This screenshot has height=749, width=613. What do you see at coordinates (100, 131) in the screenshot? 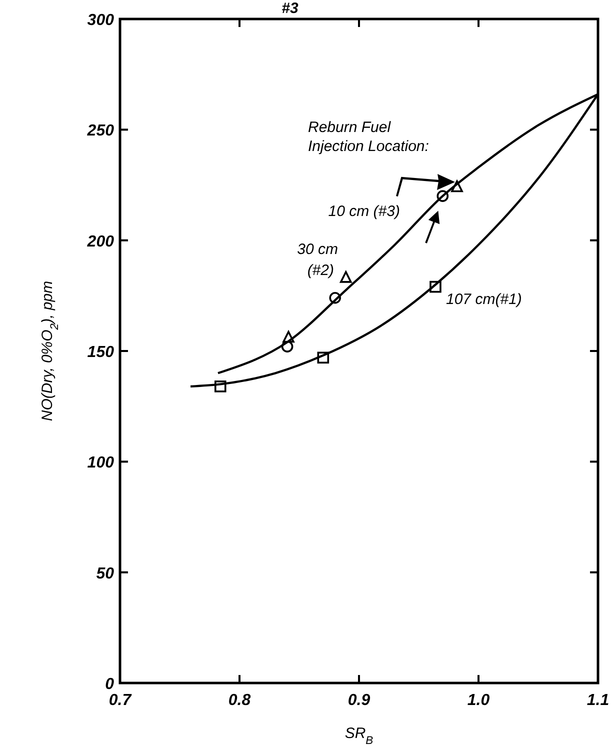
I see `y-tick-label: 250` at bounding box center [100, 131].